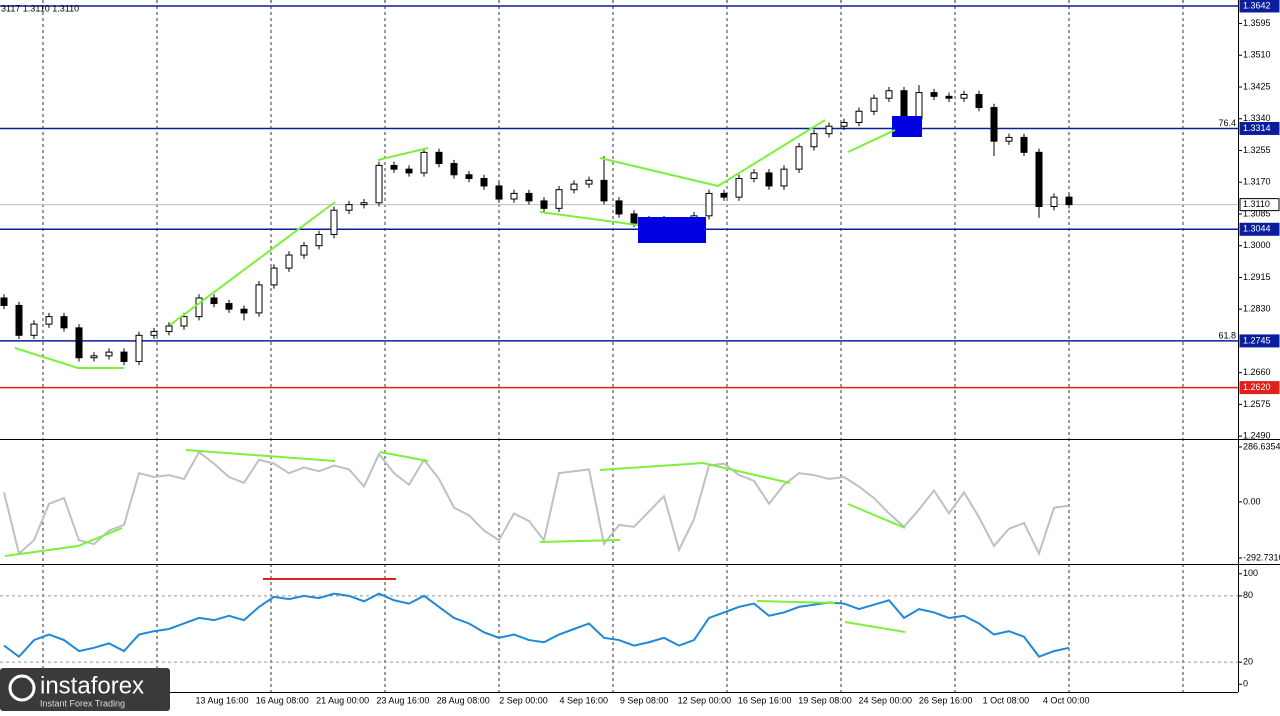  I want to click on x-tick-label: 1 Oct 08:00, so click(1006, 700).